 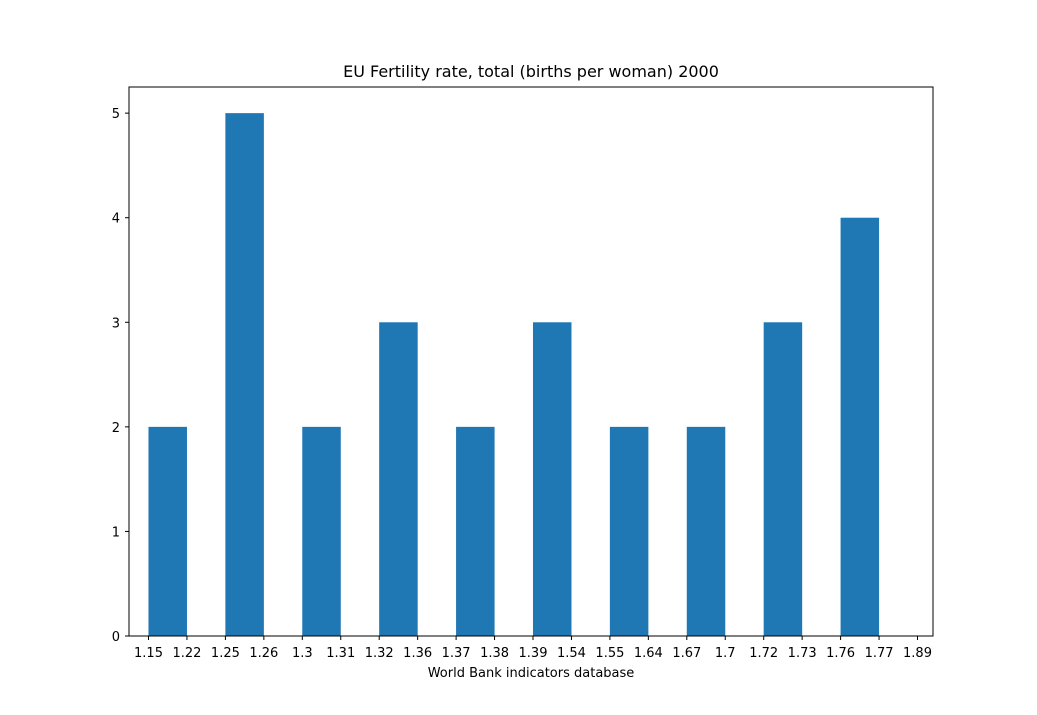 What do you see at coordinates (840, 653) in the screenshot?
I see `x-tick-label: 1.76` at bounding box center [840, 653].